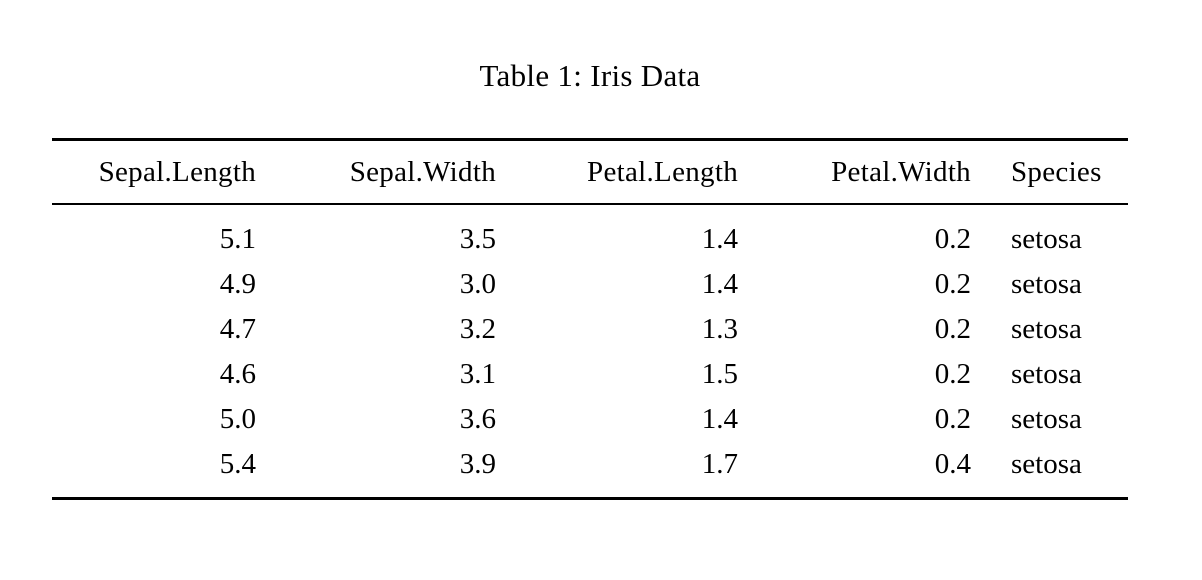  I want to click on table-row: 5.1 3.5 1.4 0.2 setosa, so click(590, 233).